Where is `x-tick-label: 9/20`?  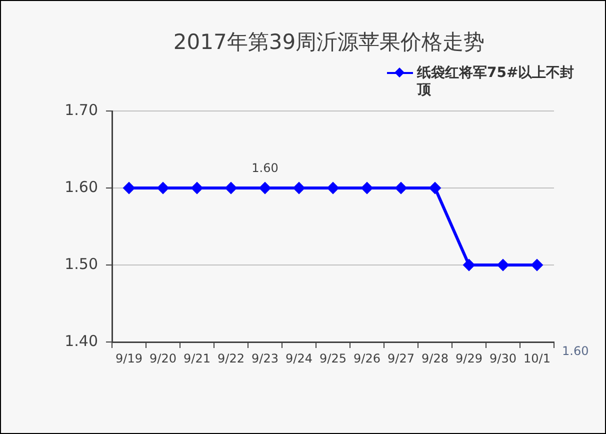
x-tick-label: 9/20 is located at coordinates (163, 358).